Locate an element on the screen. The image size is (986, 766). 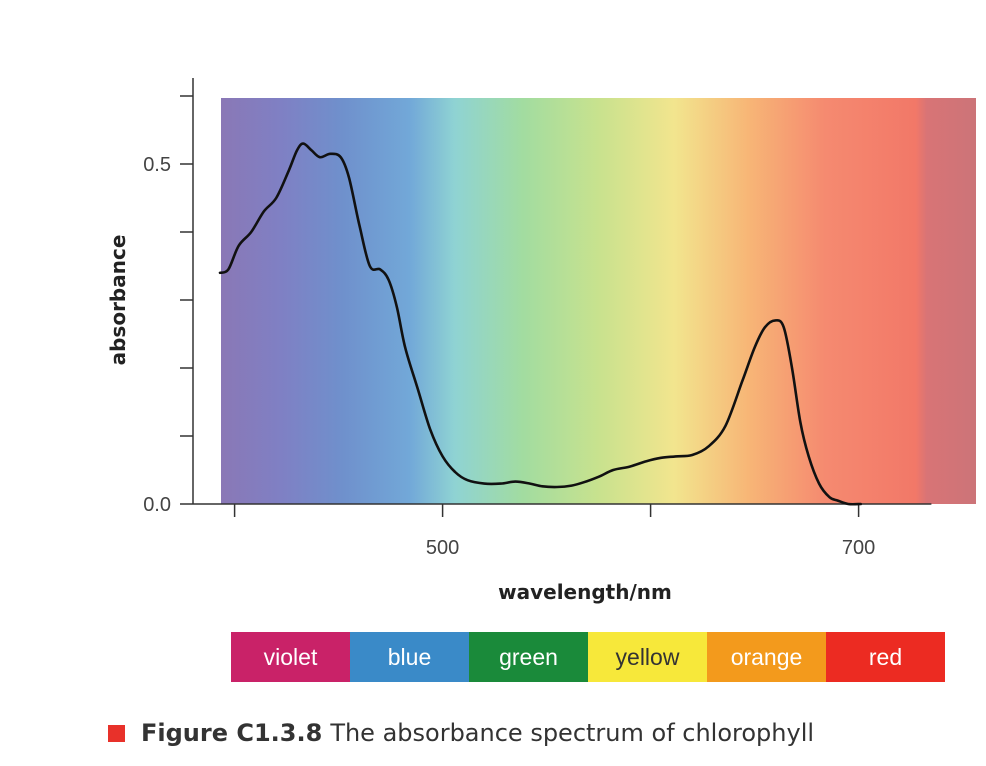
band-yellow: yellow is located at coordinates (647, 657).